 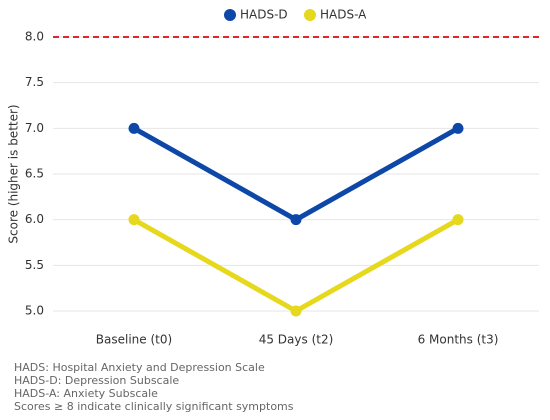 I want to click on y-tick-label: 6.0, so click(x=34, y=219).